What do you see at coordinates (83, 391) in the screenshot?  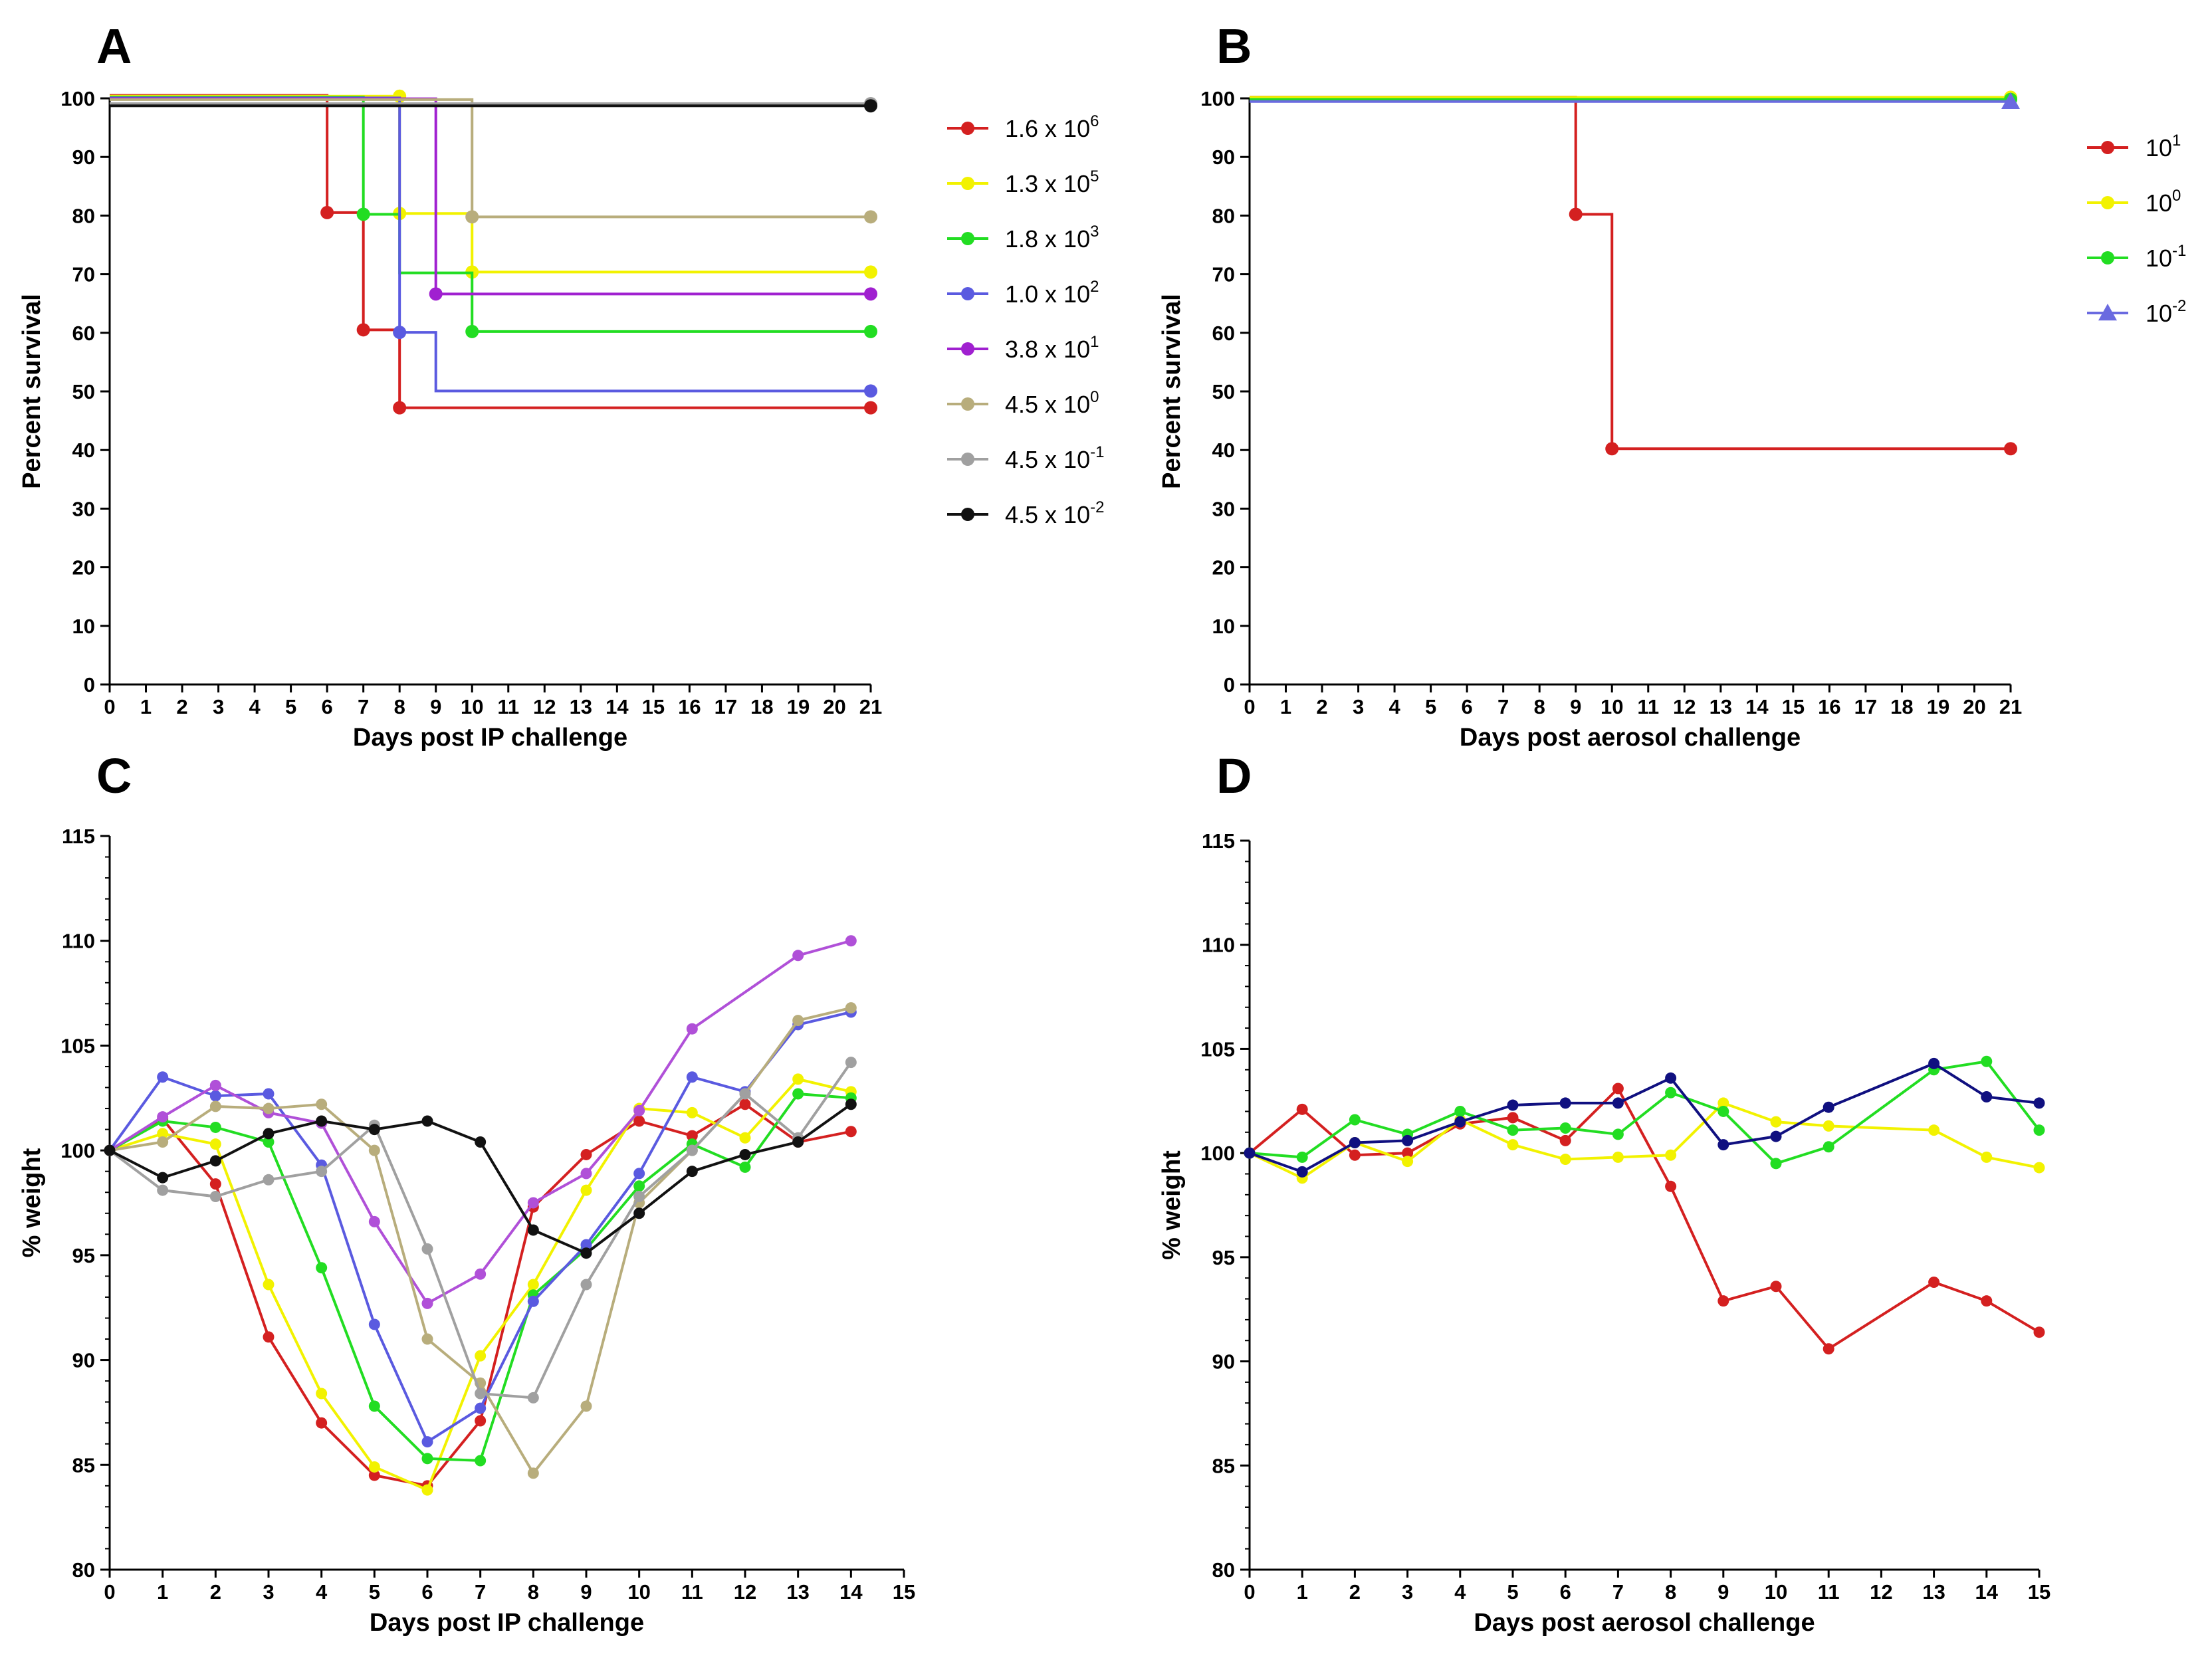 I see `panel-a-y-tick-label: 50` at bounding box center [83, 391].